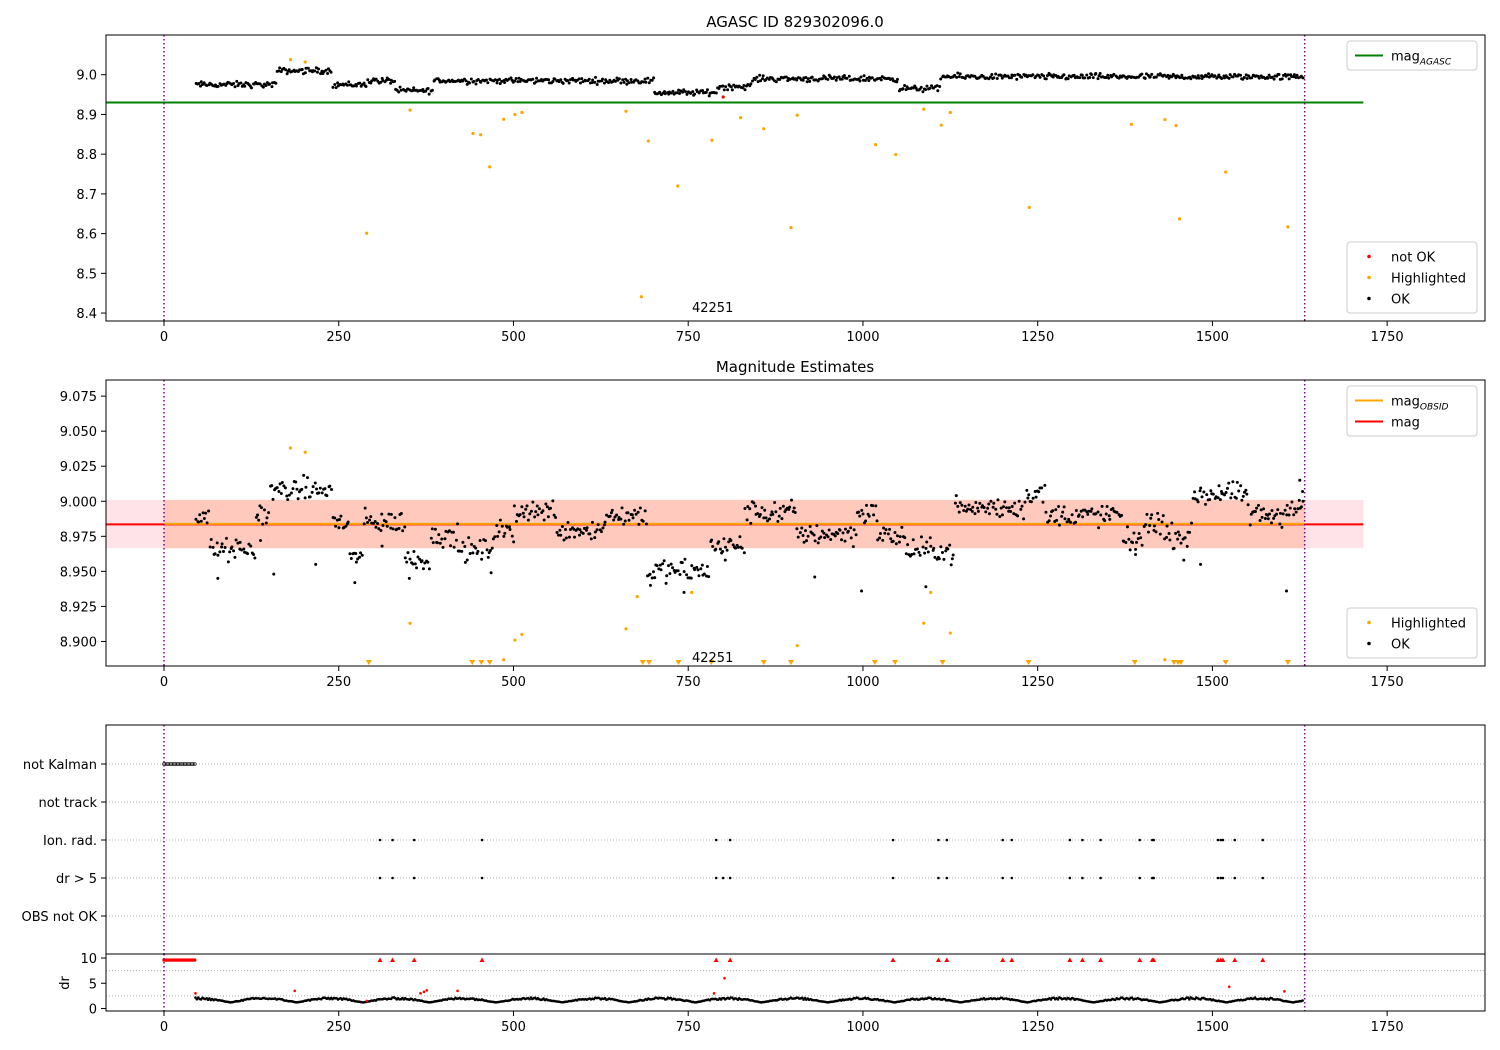 The image size is (1500, 1050). Describe the element at coordinates (1413, 258) in the screenshot. I see `top-legend-label: not OK` at that location.